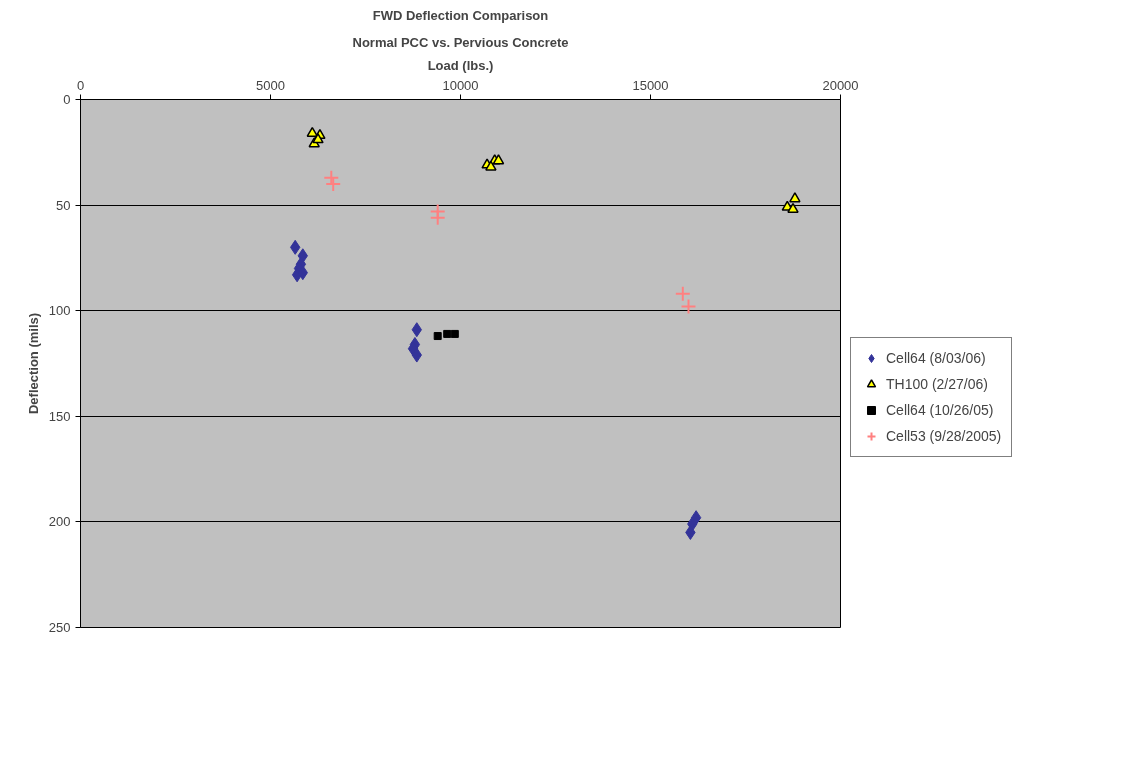 This screenshot has width=1128, height=780. I want to click on y-axis-title: Deflection (mils), so click(33, 363).